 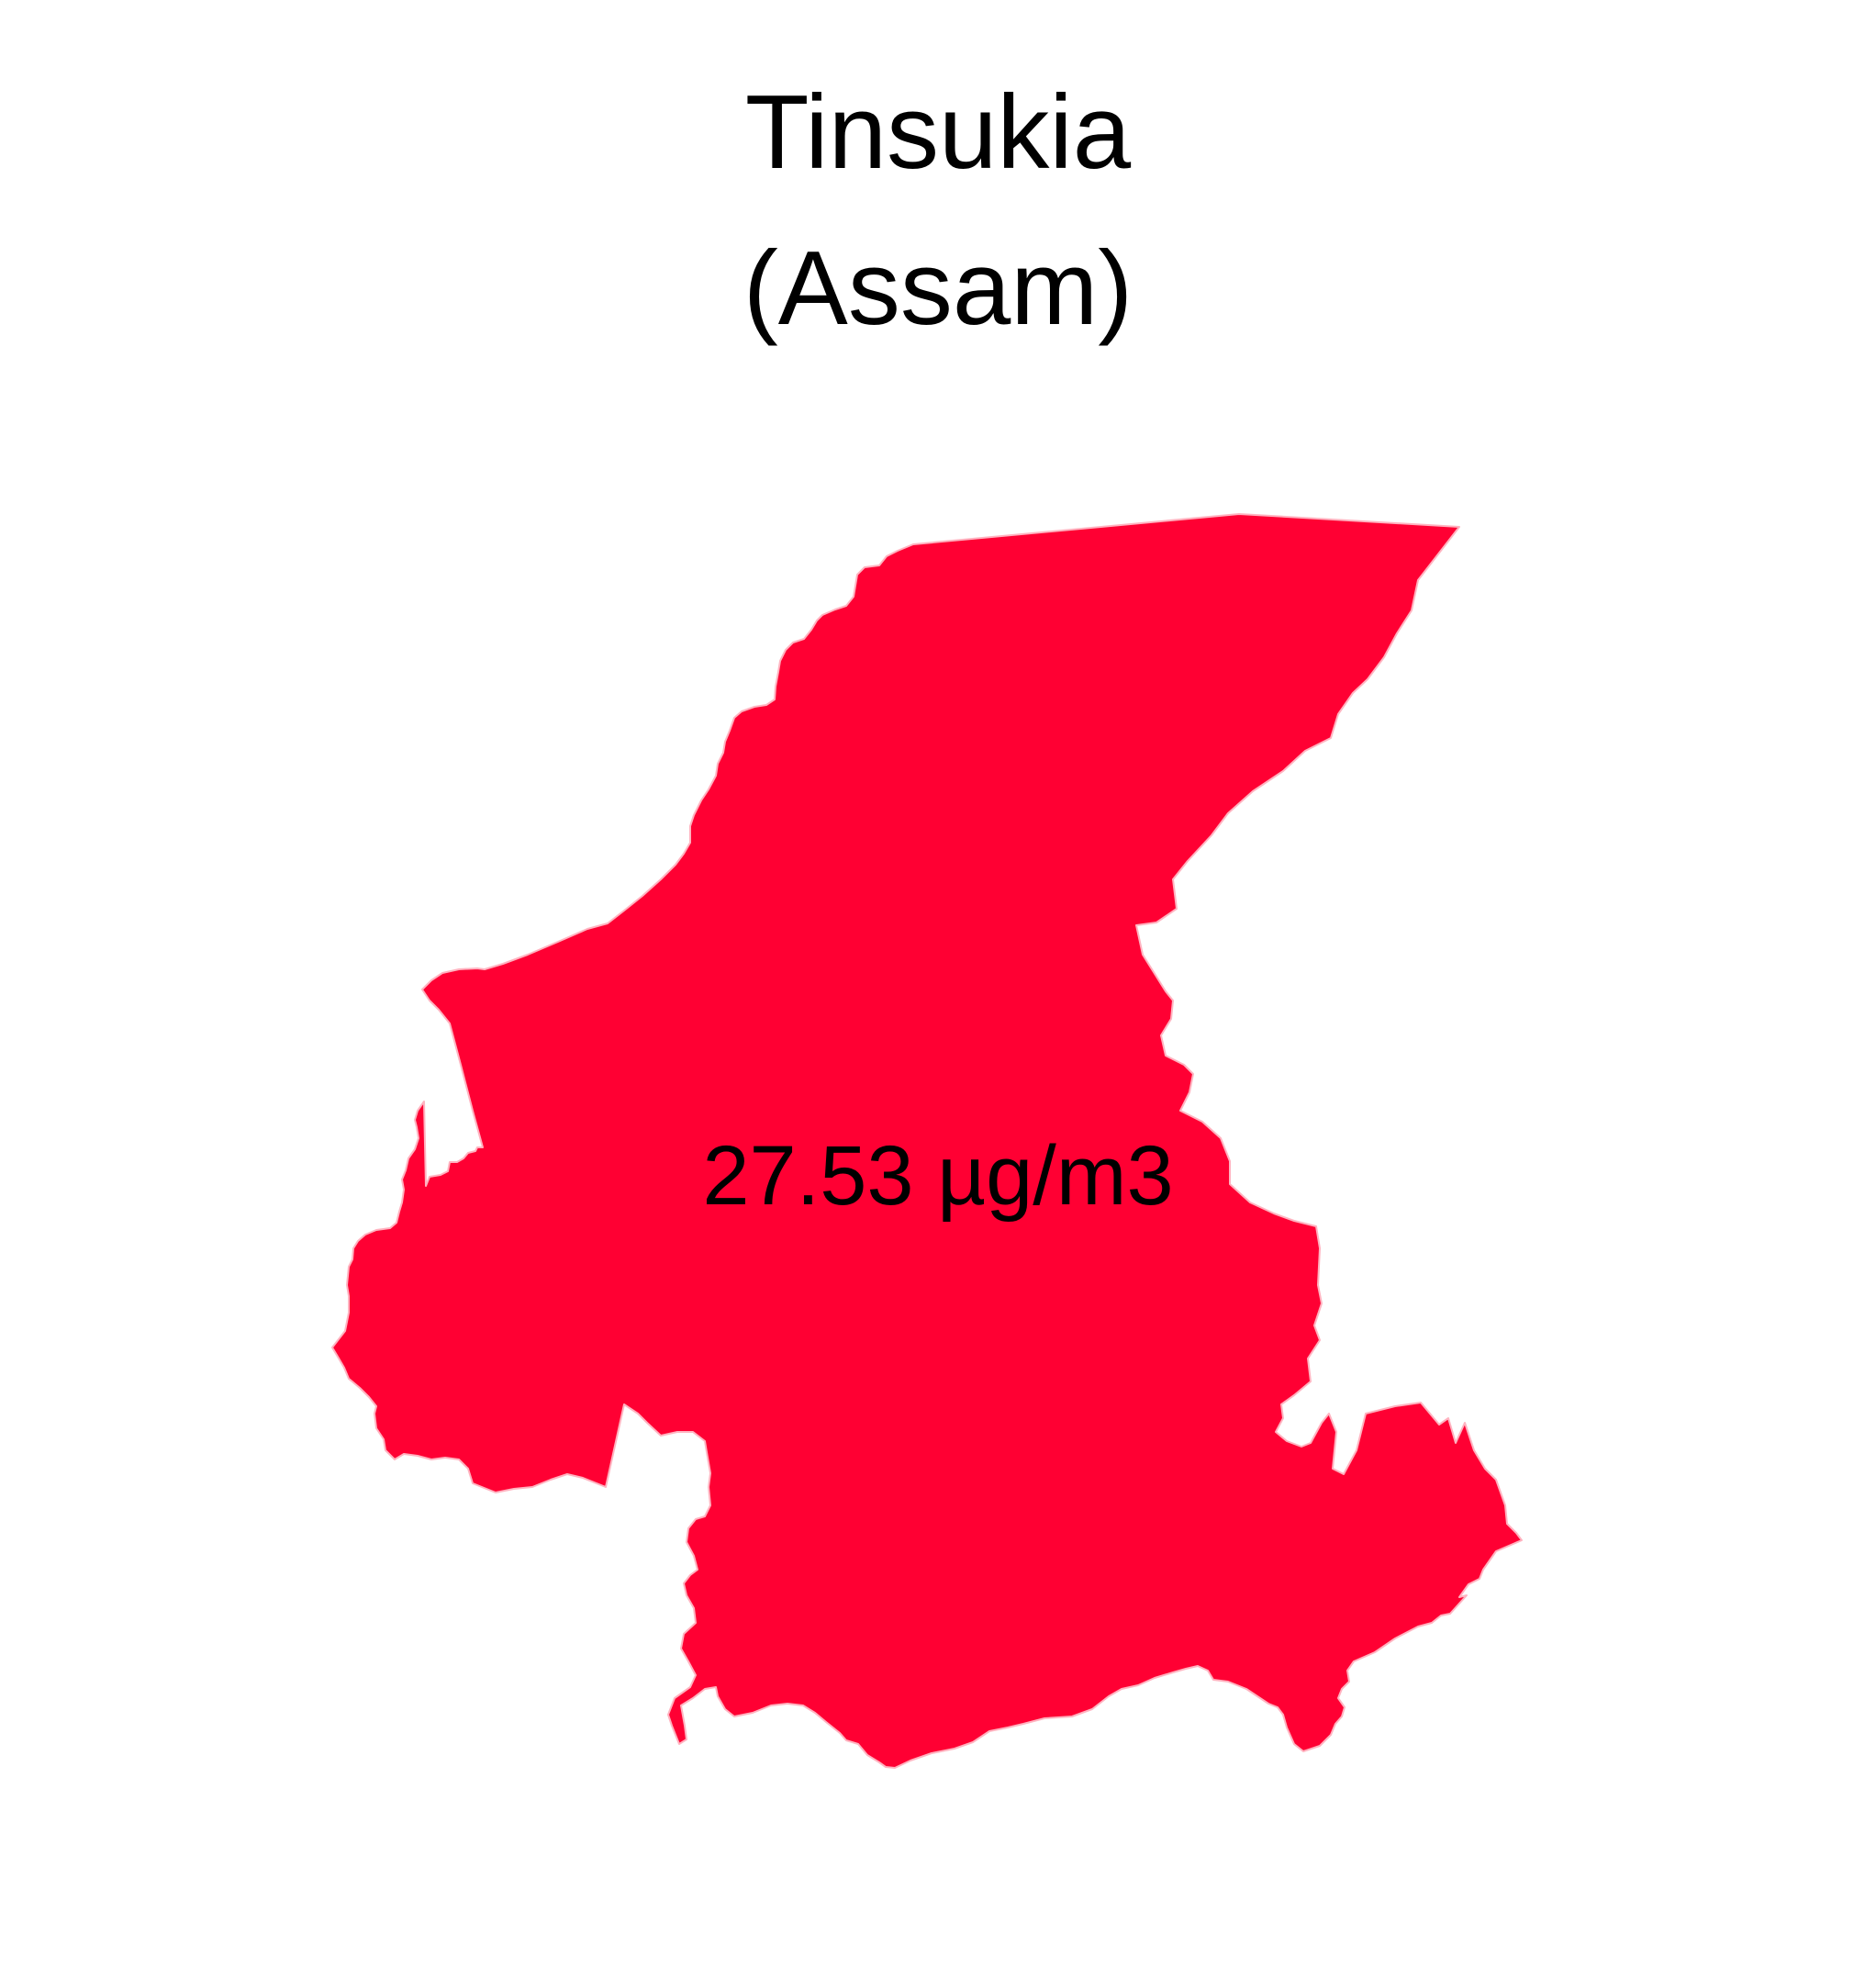 What do you see at coordinates (937, 1176) in the screenshot?
I see `pm25-value-label: 27.53 µg/m3` at bounding box center [937, 1176].